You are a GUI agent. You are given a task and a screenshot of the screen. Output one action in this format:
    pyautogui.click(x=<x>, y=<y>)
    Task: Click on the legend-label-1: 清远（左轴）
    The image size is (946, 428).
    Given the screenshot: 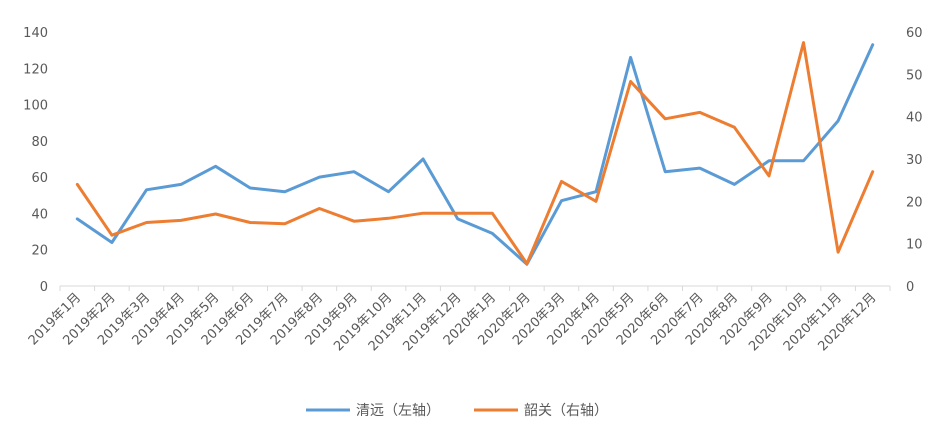 What is the action you would take?
    pyautogui.click(x=398, y=411)
    